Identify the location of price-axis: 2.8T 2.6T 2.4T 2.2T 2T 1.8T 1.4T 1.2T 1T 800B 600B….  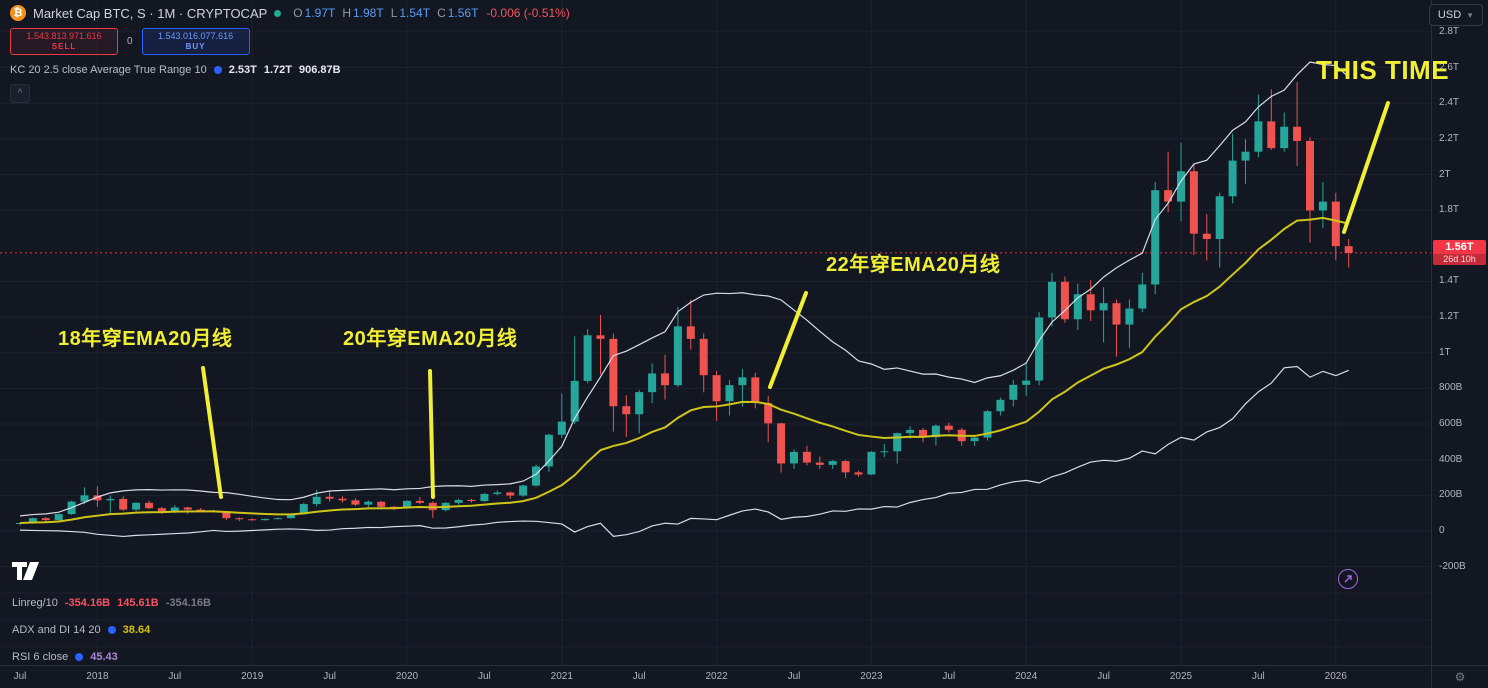
(1459, 333).